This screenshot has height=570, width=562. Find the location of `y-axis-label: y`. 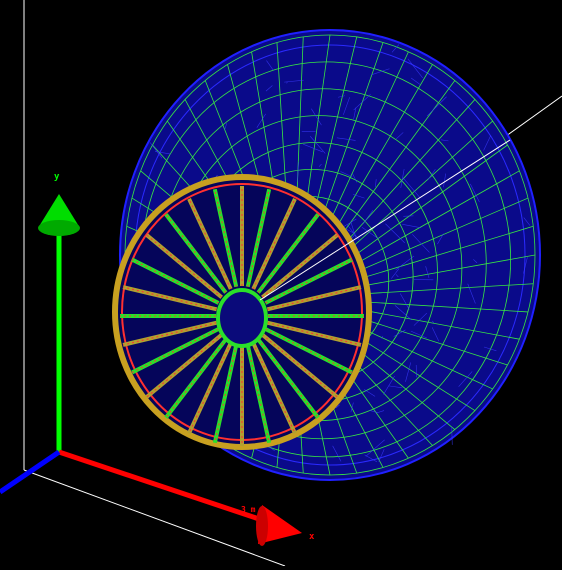

y-axis-label: y is located at coordinates (56, 177).